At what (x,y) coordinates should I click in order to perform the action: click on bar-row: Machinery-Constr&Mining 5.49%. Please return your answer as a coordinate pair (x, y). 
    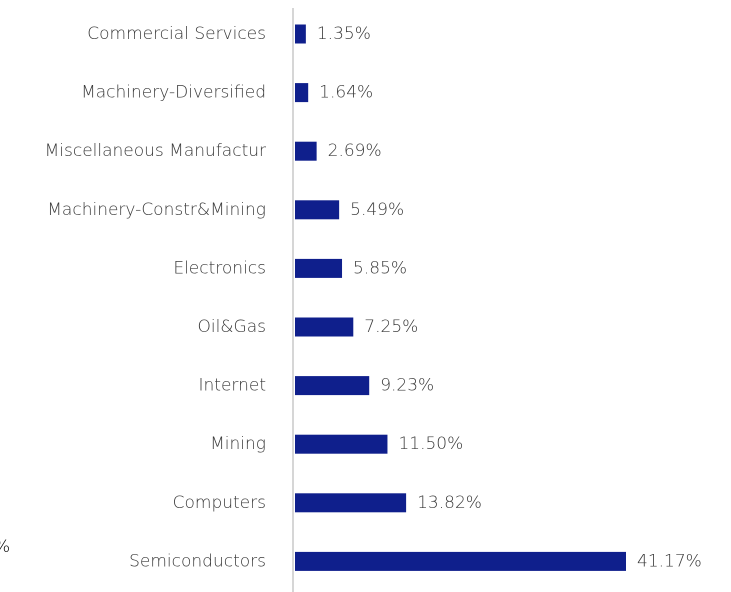
    Looking at the image, I should click on (225, 210).